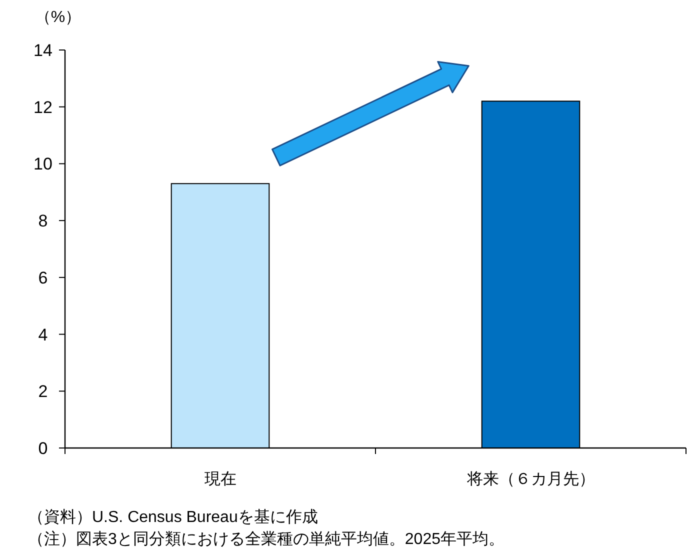 This screenshot has height=552, width=688. What do you see at coordinates (43, 164) in the screenshot?
I see `y-tick-label: 10` at bounding box center [43, 164].